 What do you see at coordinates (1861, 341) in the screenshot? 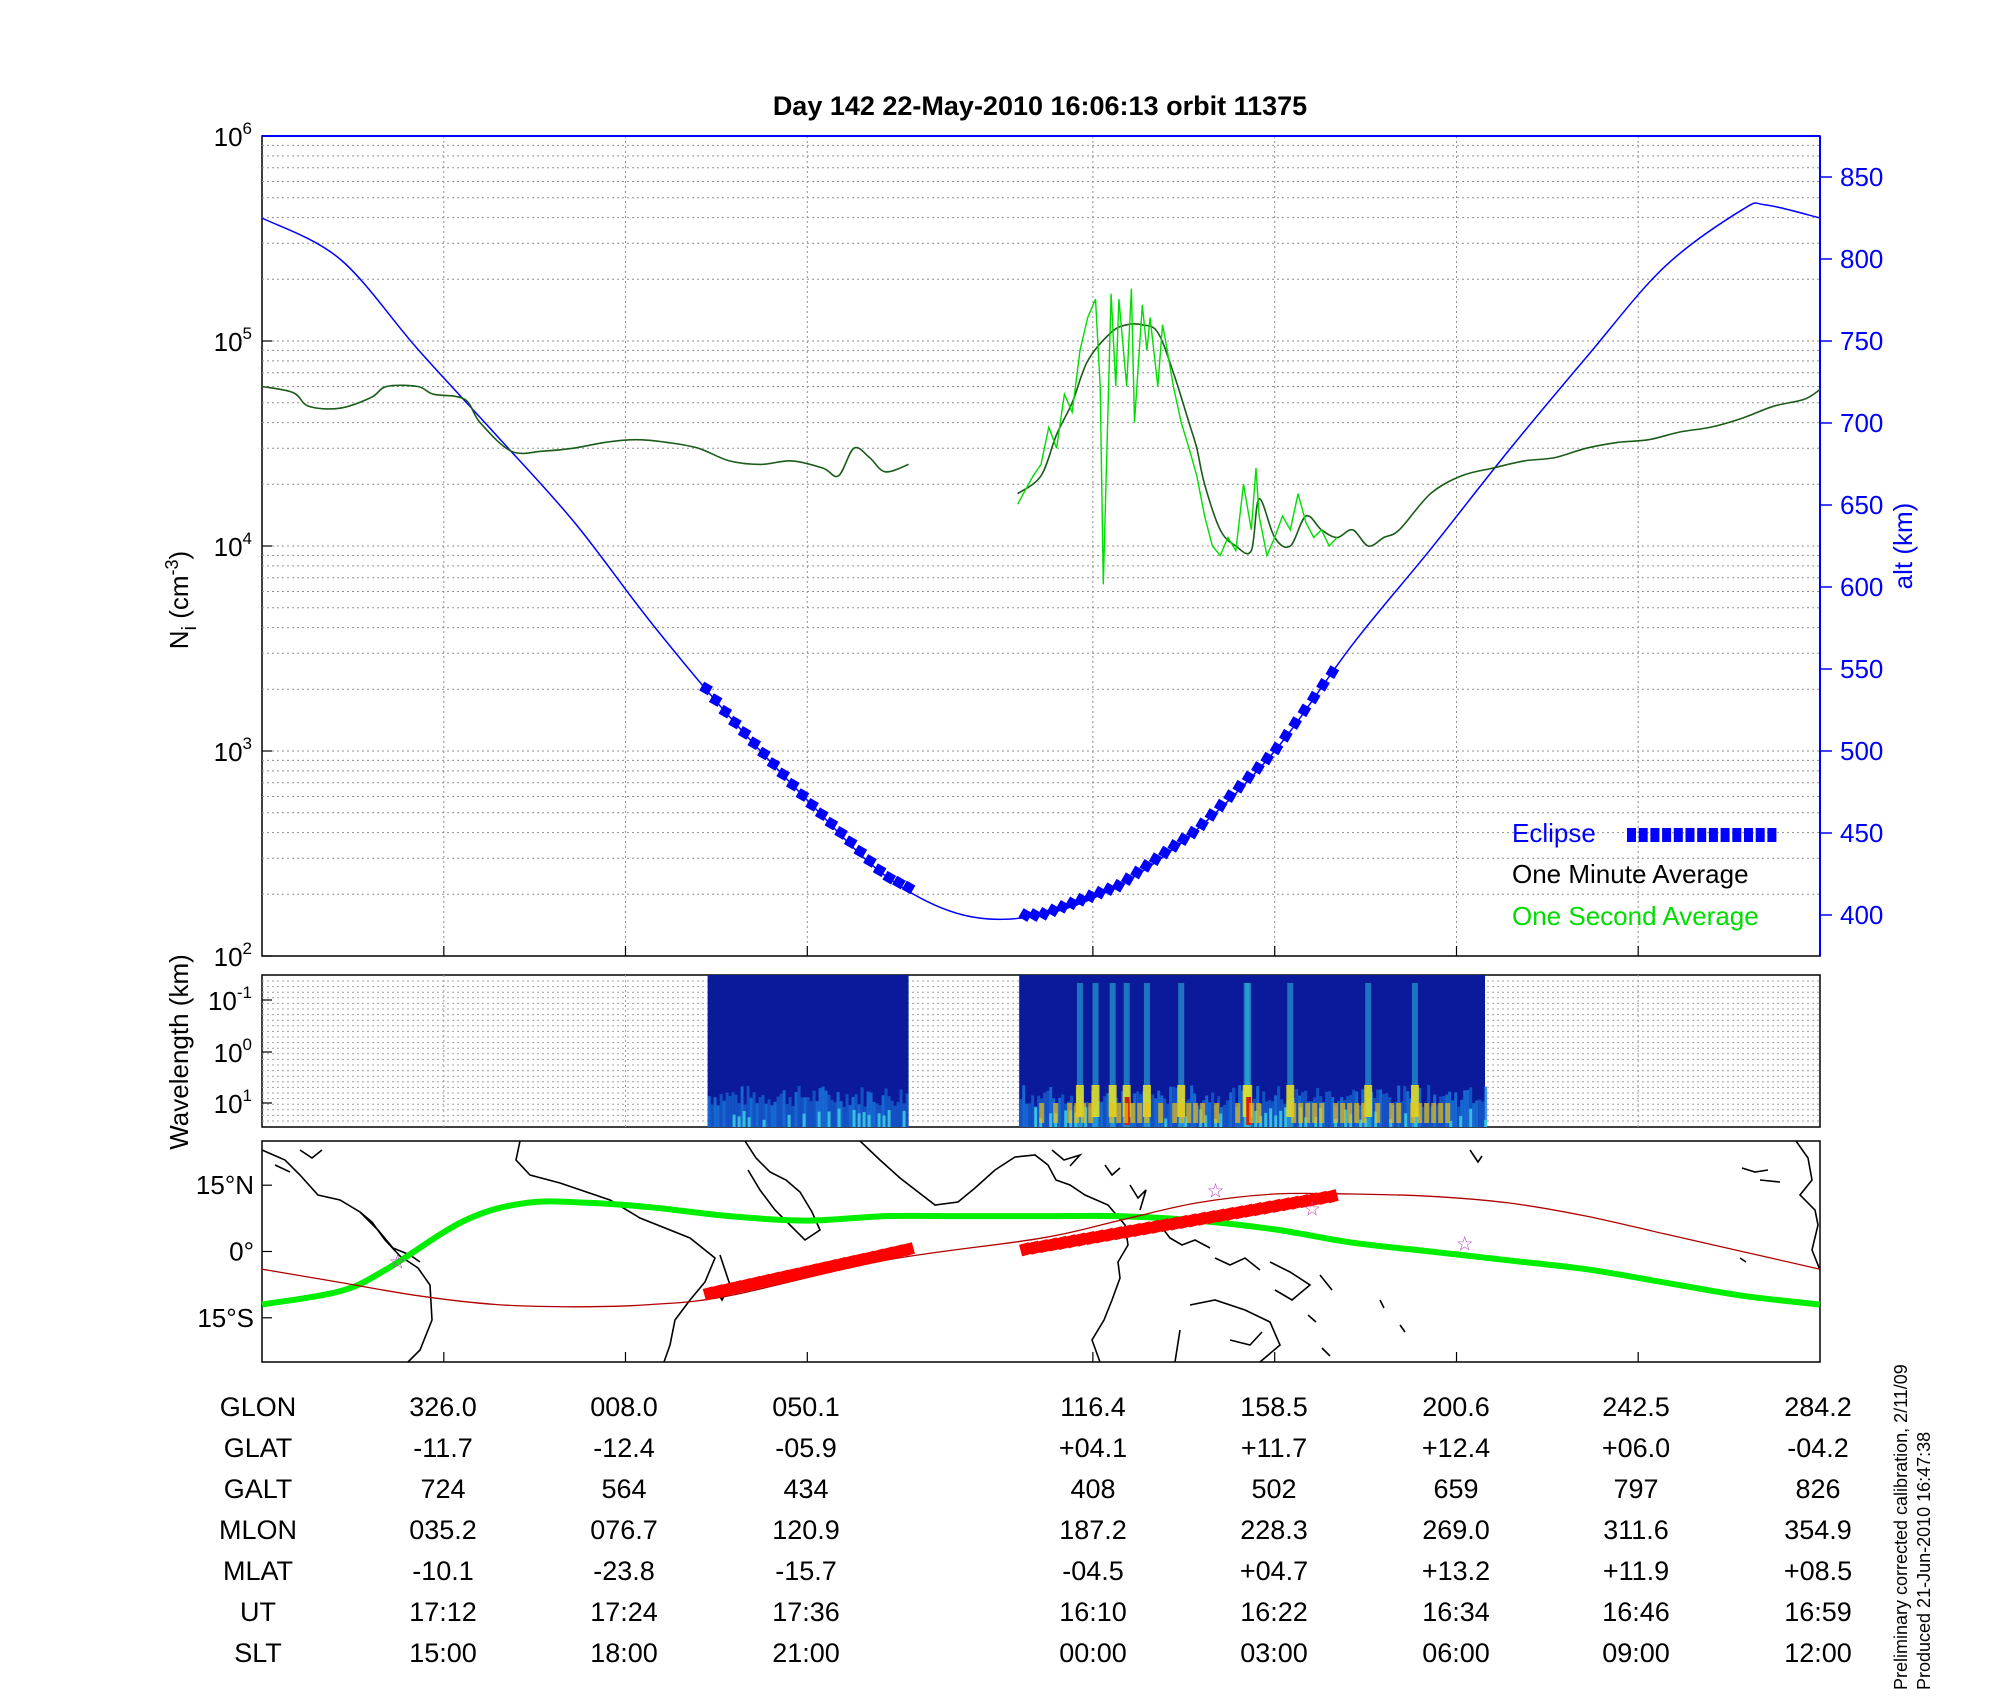
I see `y2-tick-label: 750` at bounding box center [1861, 341].